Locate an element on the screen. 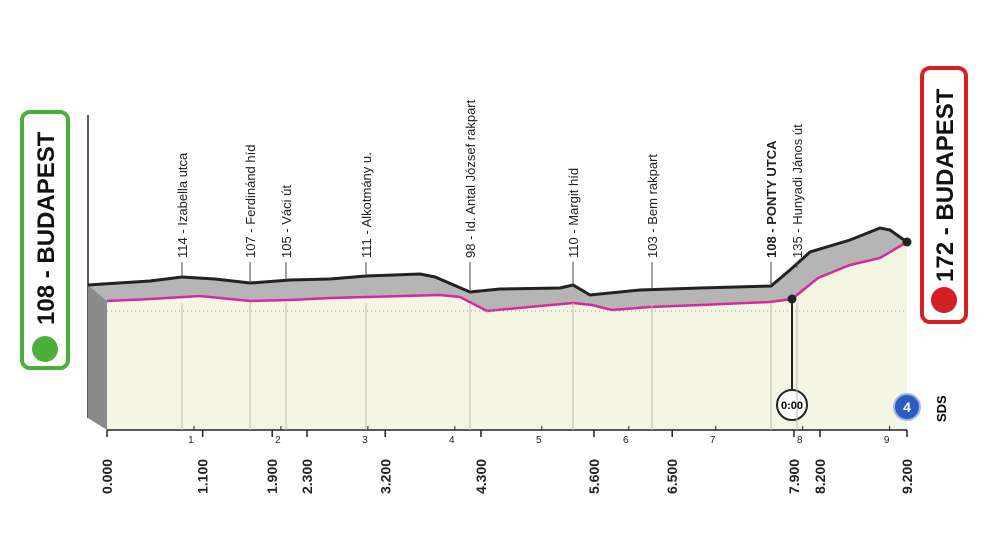  place-label: 103 - Bem rakpart is located at coordinates (652, 206).